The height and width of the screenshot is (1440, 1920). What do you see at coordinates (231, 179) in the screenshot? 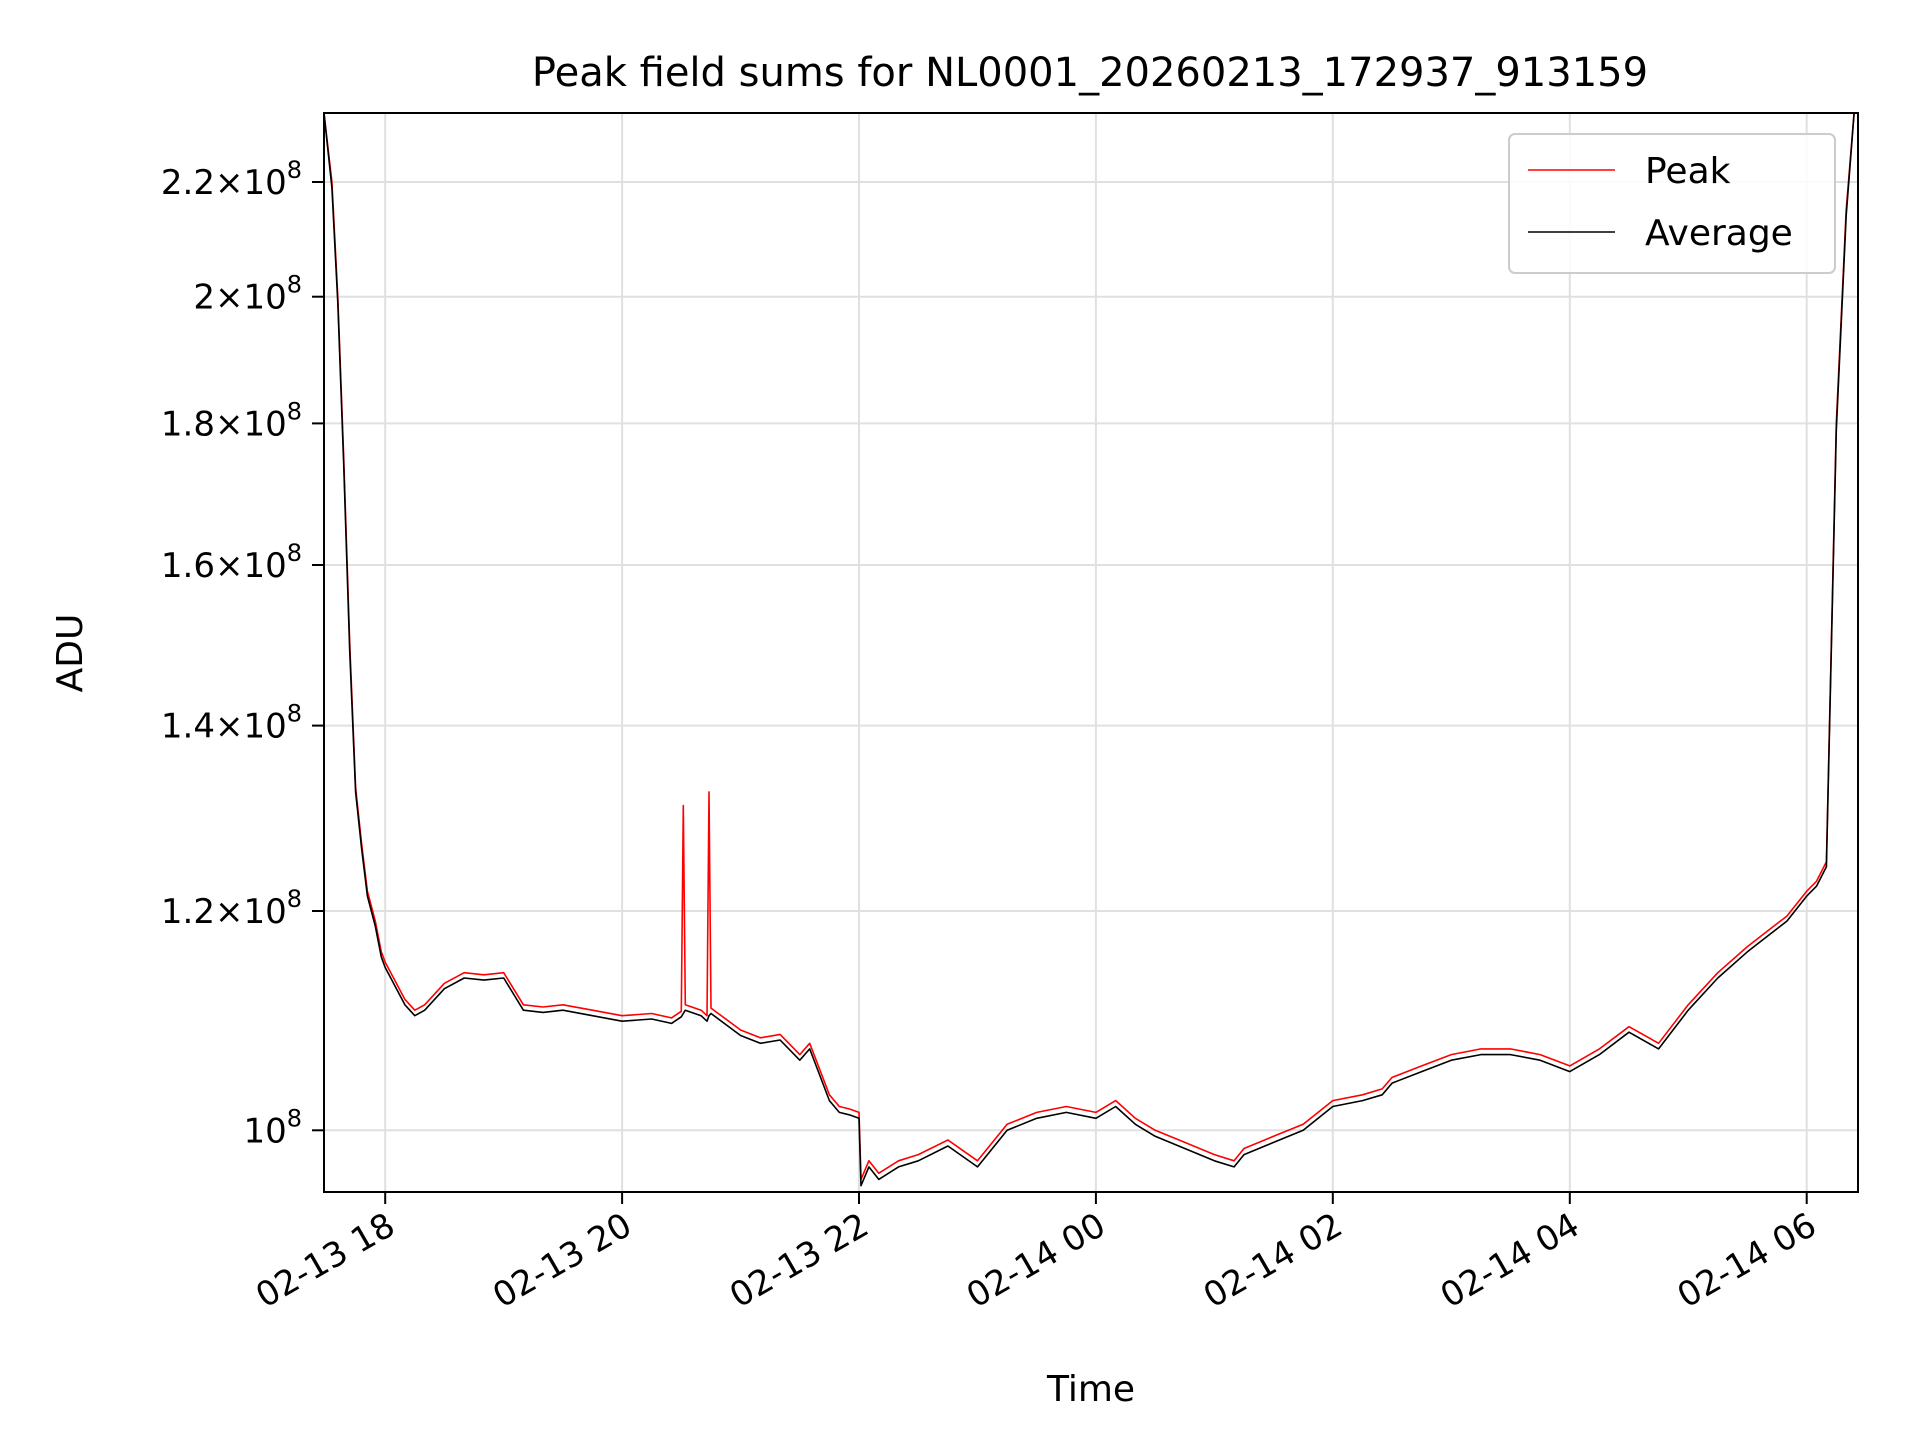
I see `y-tick-label: 2.2×108` at bounding box center [231, 179].